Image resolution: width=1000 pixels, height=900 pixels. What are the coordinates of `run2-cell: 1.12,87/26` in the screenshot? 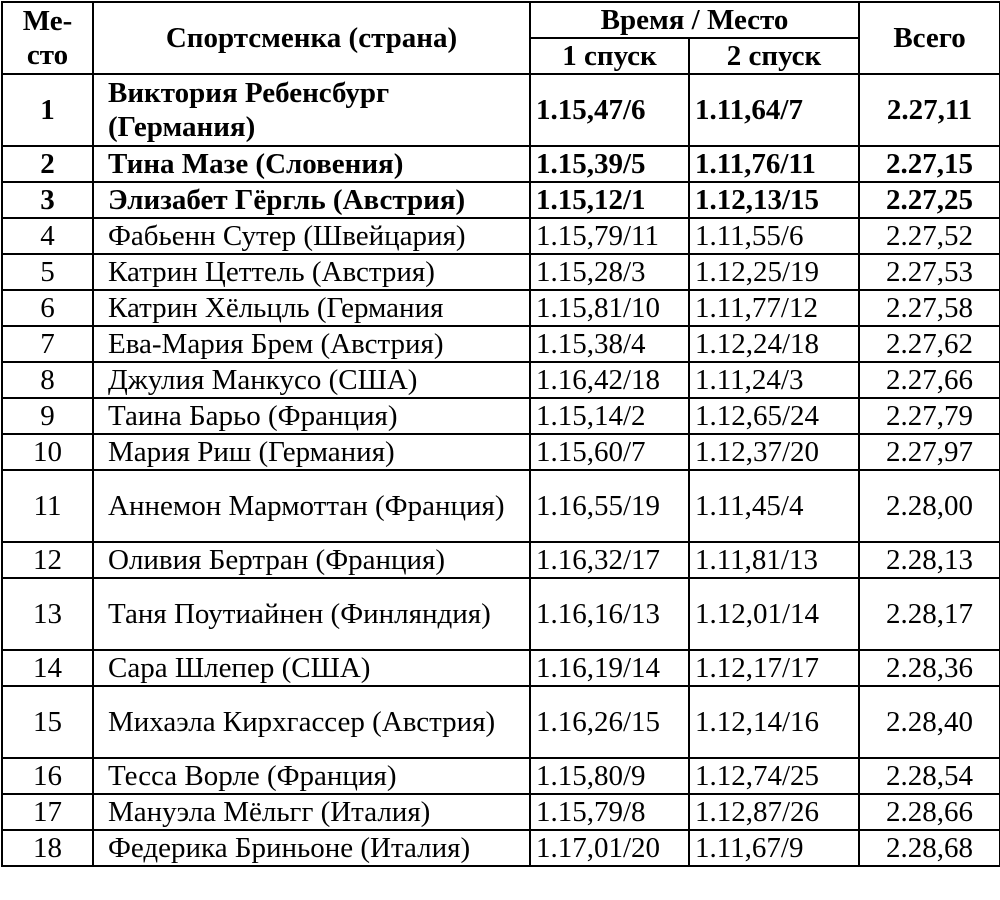 It's located at (774, 812).